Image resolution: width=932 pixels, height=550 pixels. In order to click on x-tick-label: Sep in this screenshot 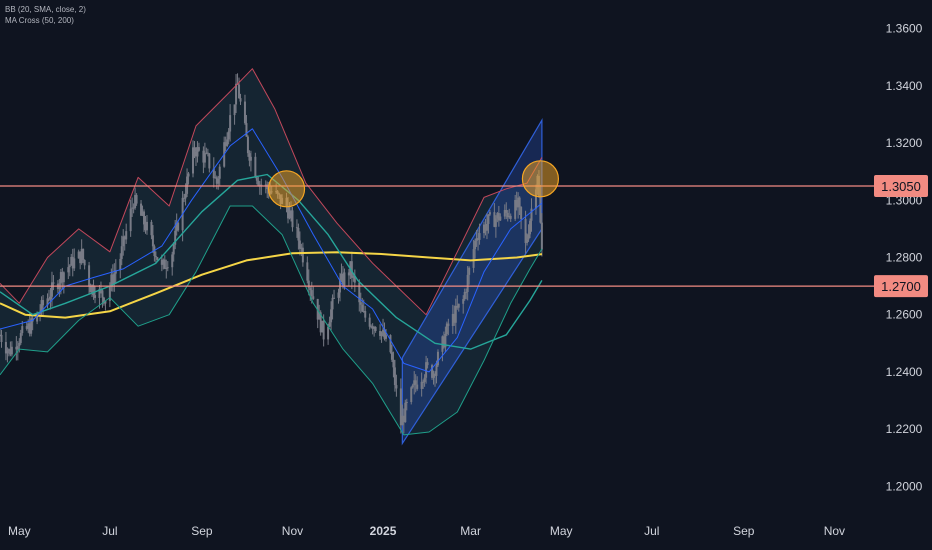, I will do `click(744, 531)`.